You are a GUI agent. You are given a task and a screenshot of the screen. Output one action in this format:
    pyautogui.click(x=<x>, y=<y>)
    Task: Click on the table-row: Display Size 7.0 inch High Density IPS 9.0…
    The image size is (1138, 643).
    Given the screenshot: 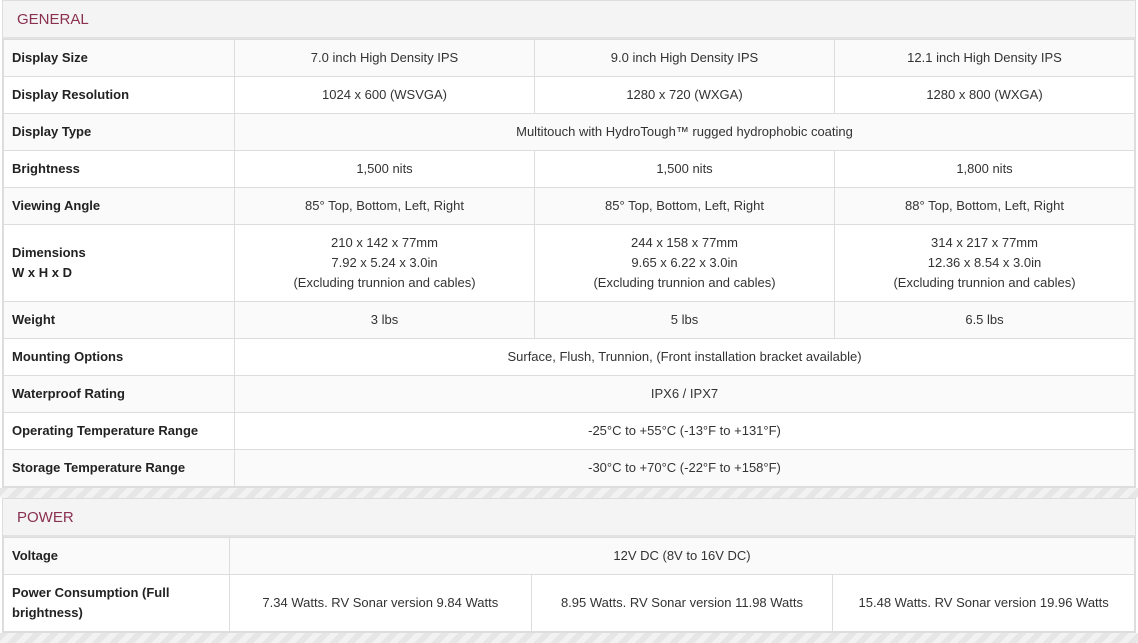 What is the action you would take?
    pyautogui.click(x=569, y=58)
    